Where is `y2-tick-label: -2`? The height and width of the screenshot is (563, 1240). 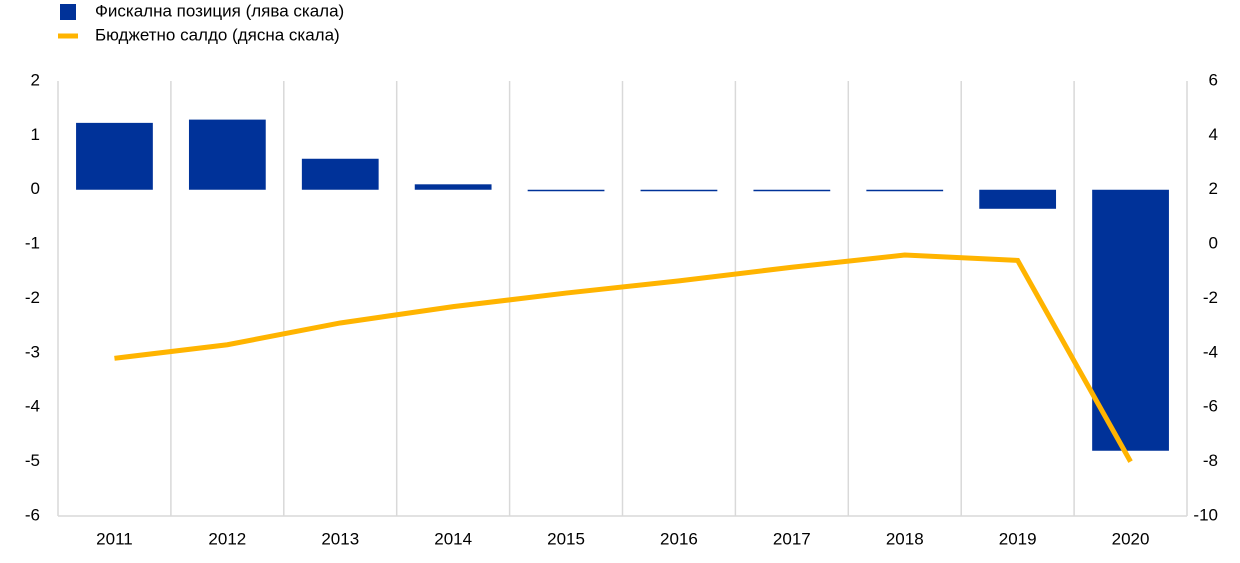
y2-tick-label: -2 is located at coordinates (1210, 297).